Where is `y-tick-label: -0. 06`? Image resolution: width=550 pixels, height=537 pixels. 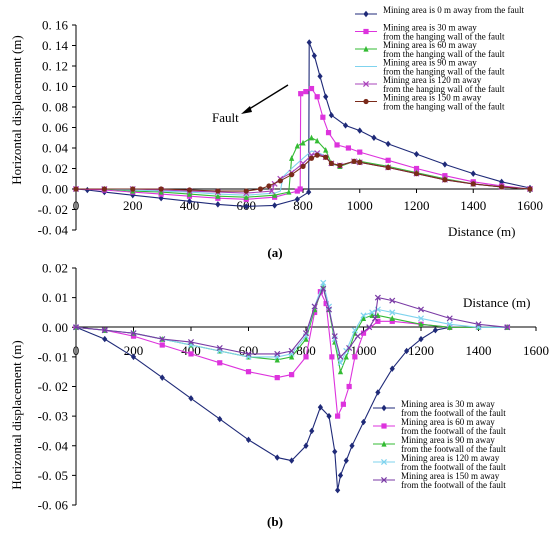
y-tick-label: -0. 06 is located at coordinates (53, 505).